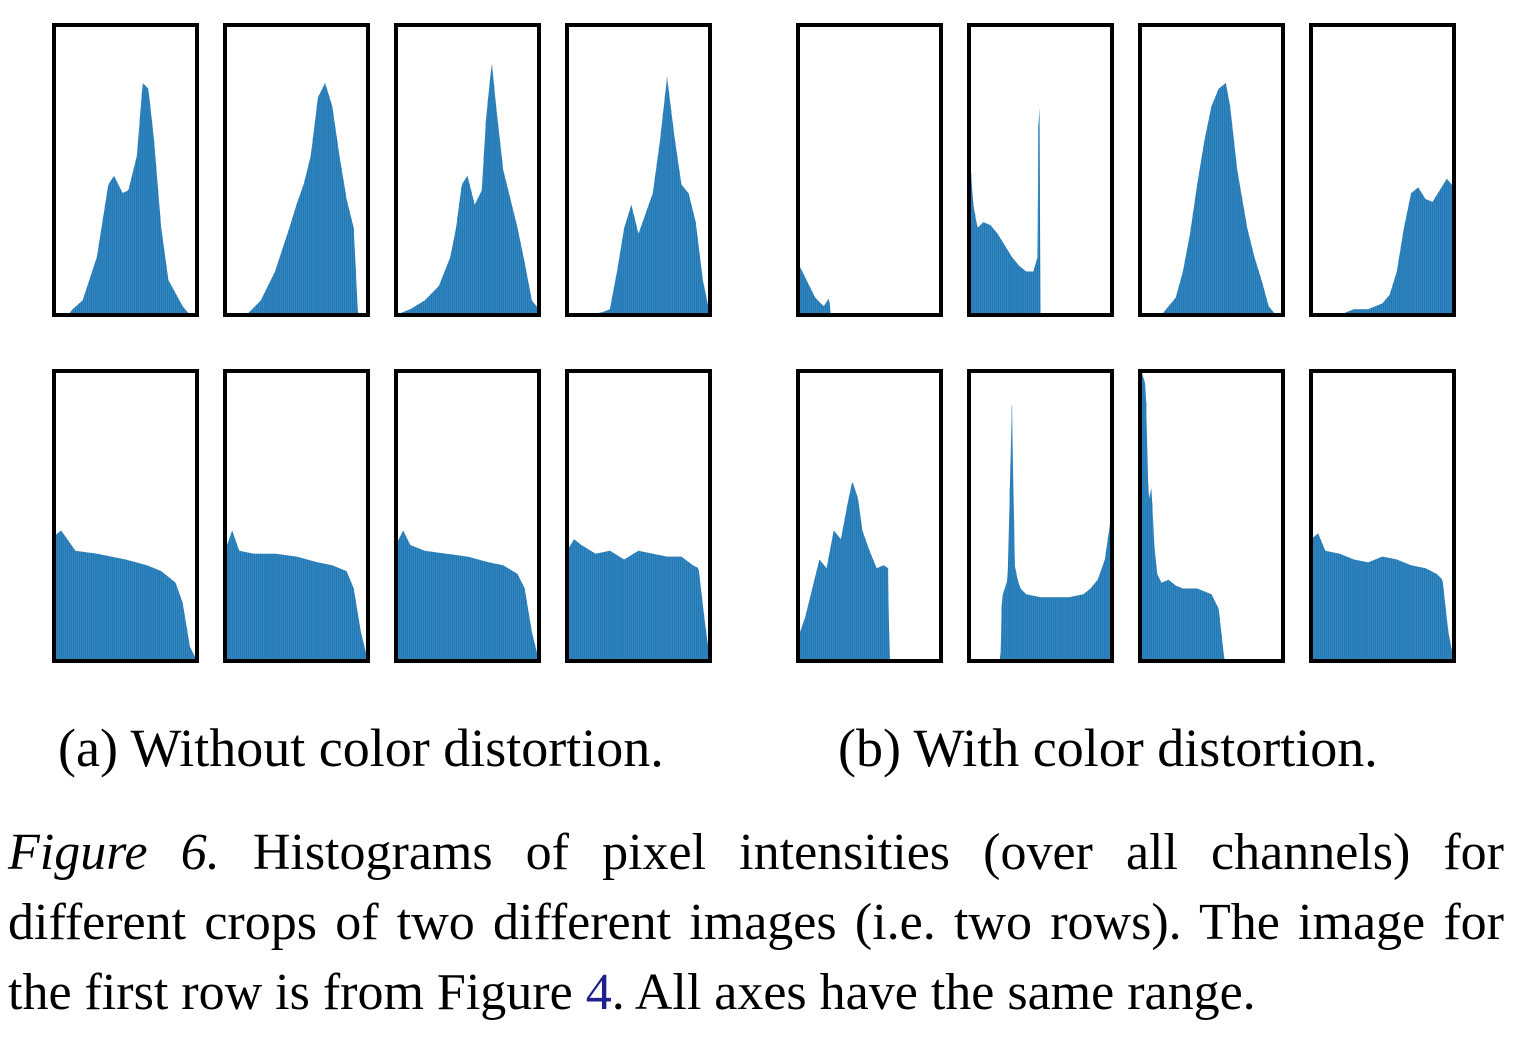 The image size is (1530, 1055). I want to click on histogram-b-r1-c4, so click(1382, 170).